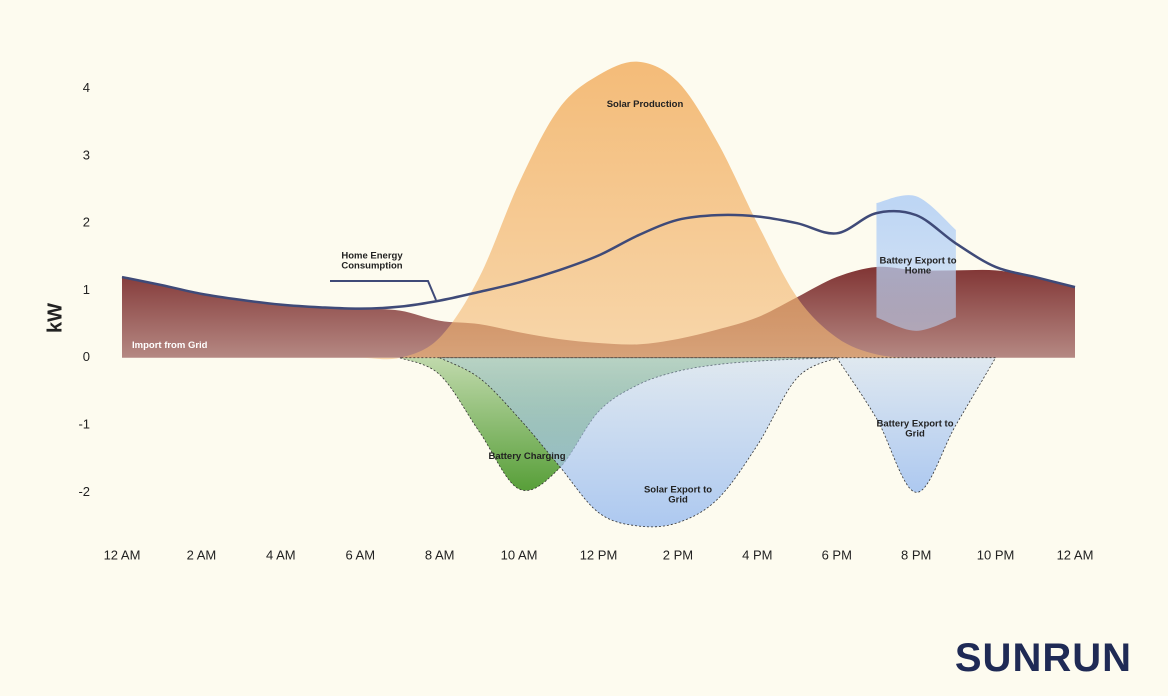 The image size is (1168, 696). What do you see at coordinates (86, 154) in the screenshot?
I see `y-tick-label: 3` at bounding box center [86, 154].